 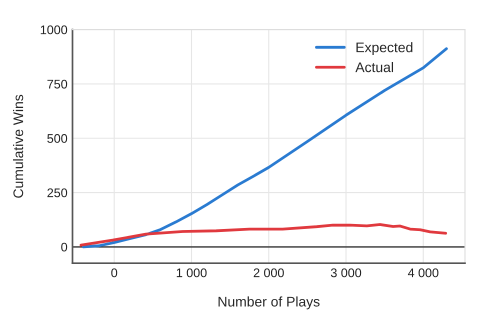 What do you see at coordinates (114, 273) in the screenshot?
I see `x-tick-label: 0` at bounding box center [114, 273].